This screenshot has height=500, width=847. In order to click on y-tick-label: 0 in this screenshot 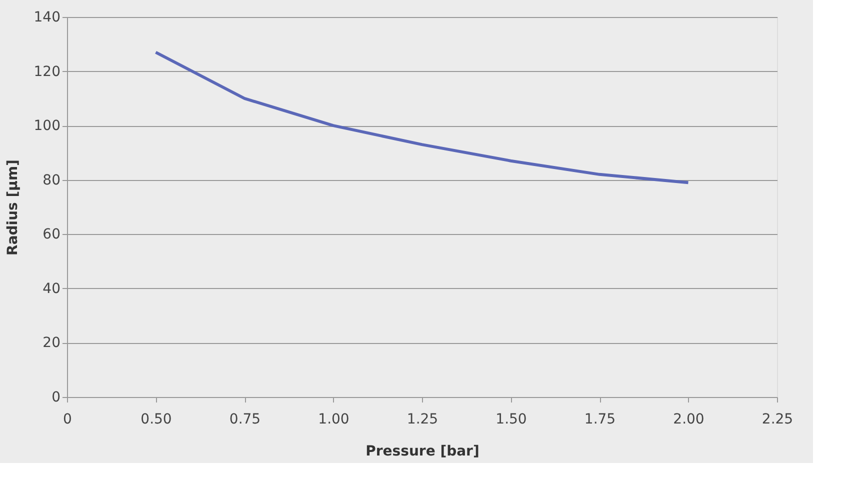, I will do `click(56, 398)`.